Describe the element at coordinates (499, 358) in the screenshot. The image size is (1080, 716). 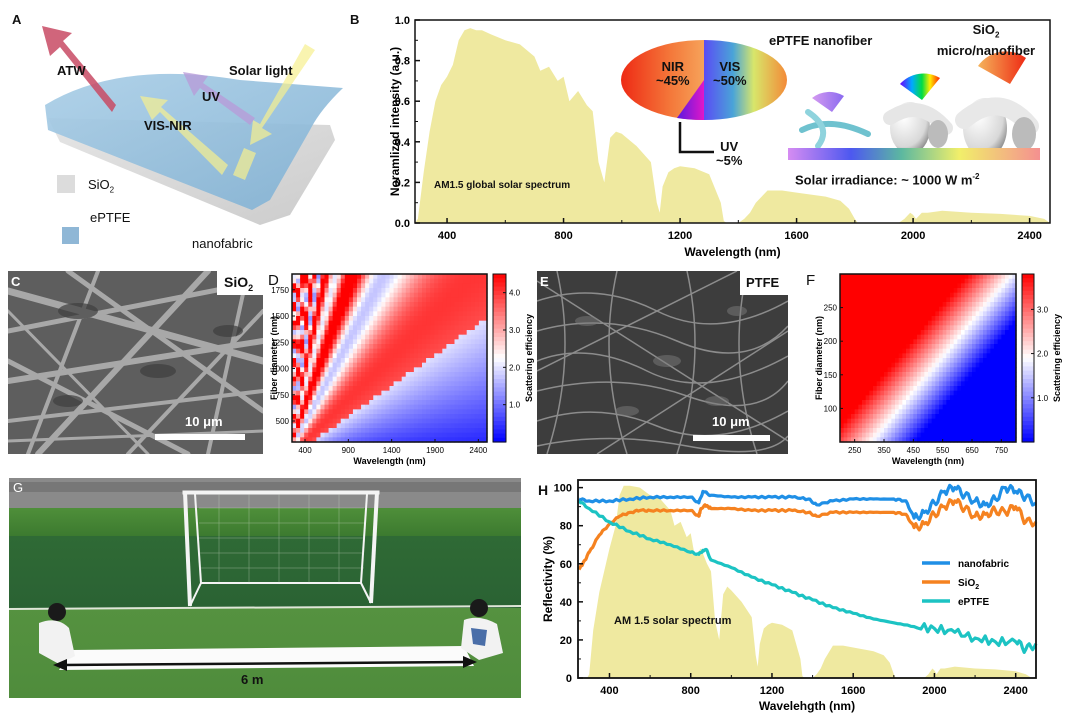
I see `colorbar` at that location.